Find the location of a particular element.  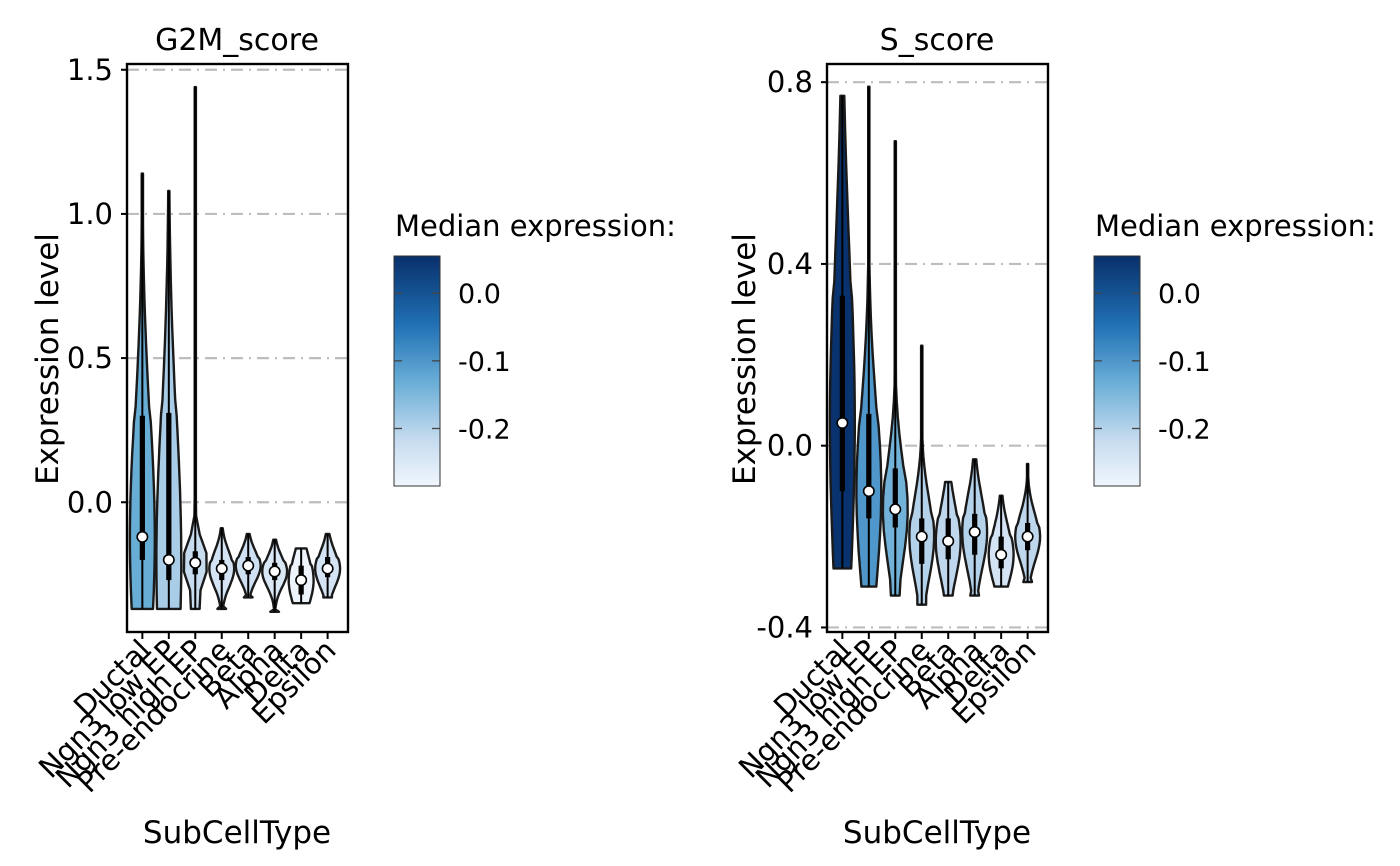

y-tick-label: 0.5 is located at coordinates (90, 358).